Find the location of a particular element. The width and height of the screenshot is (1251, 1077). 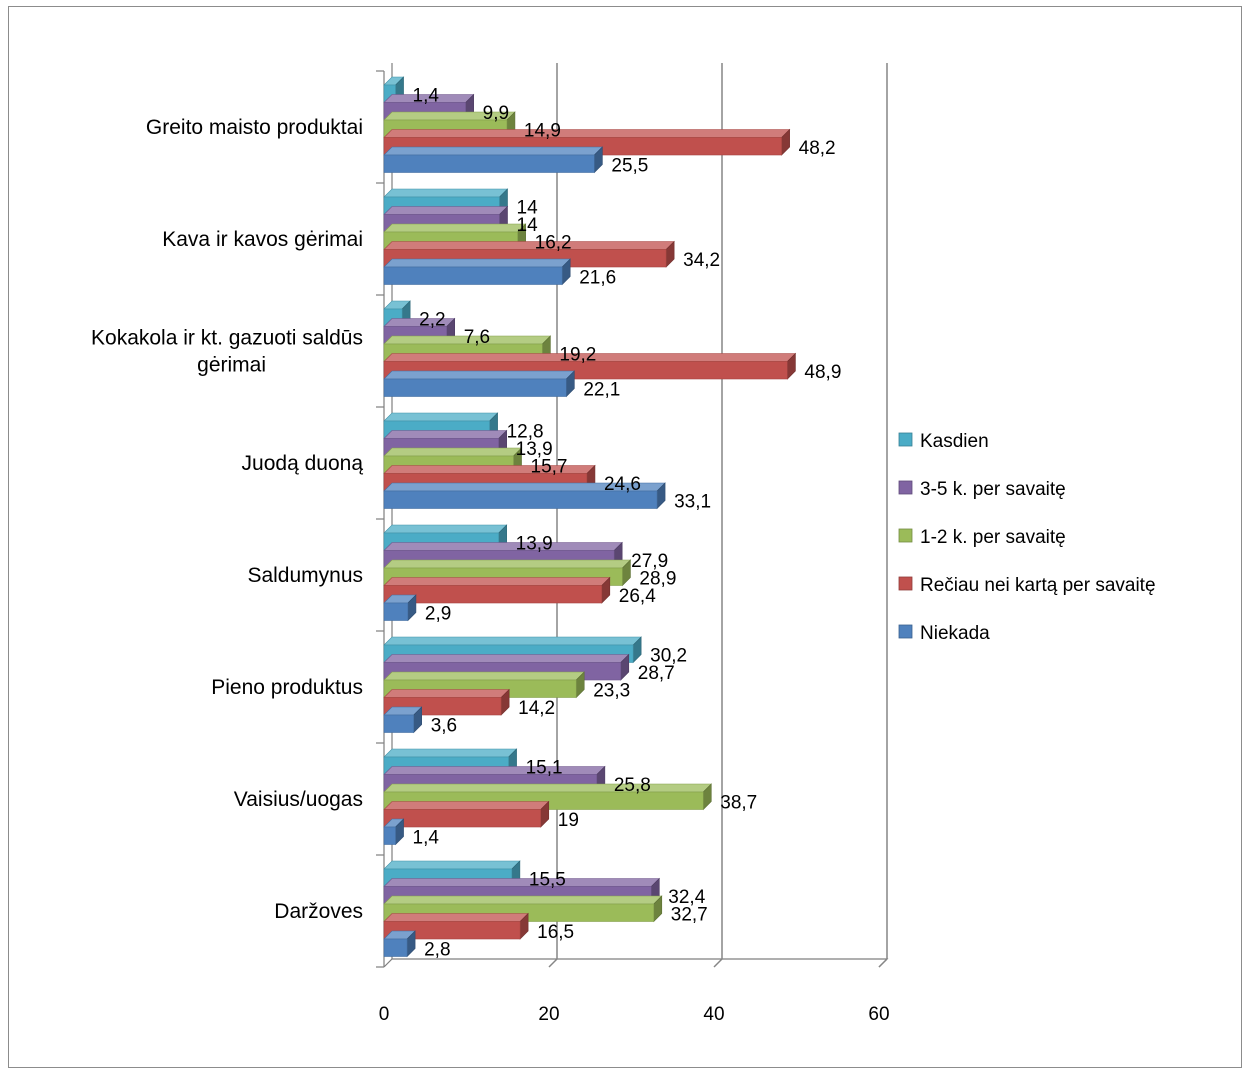

data-label: 12,8 is located at coordinates (525, 432).